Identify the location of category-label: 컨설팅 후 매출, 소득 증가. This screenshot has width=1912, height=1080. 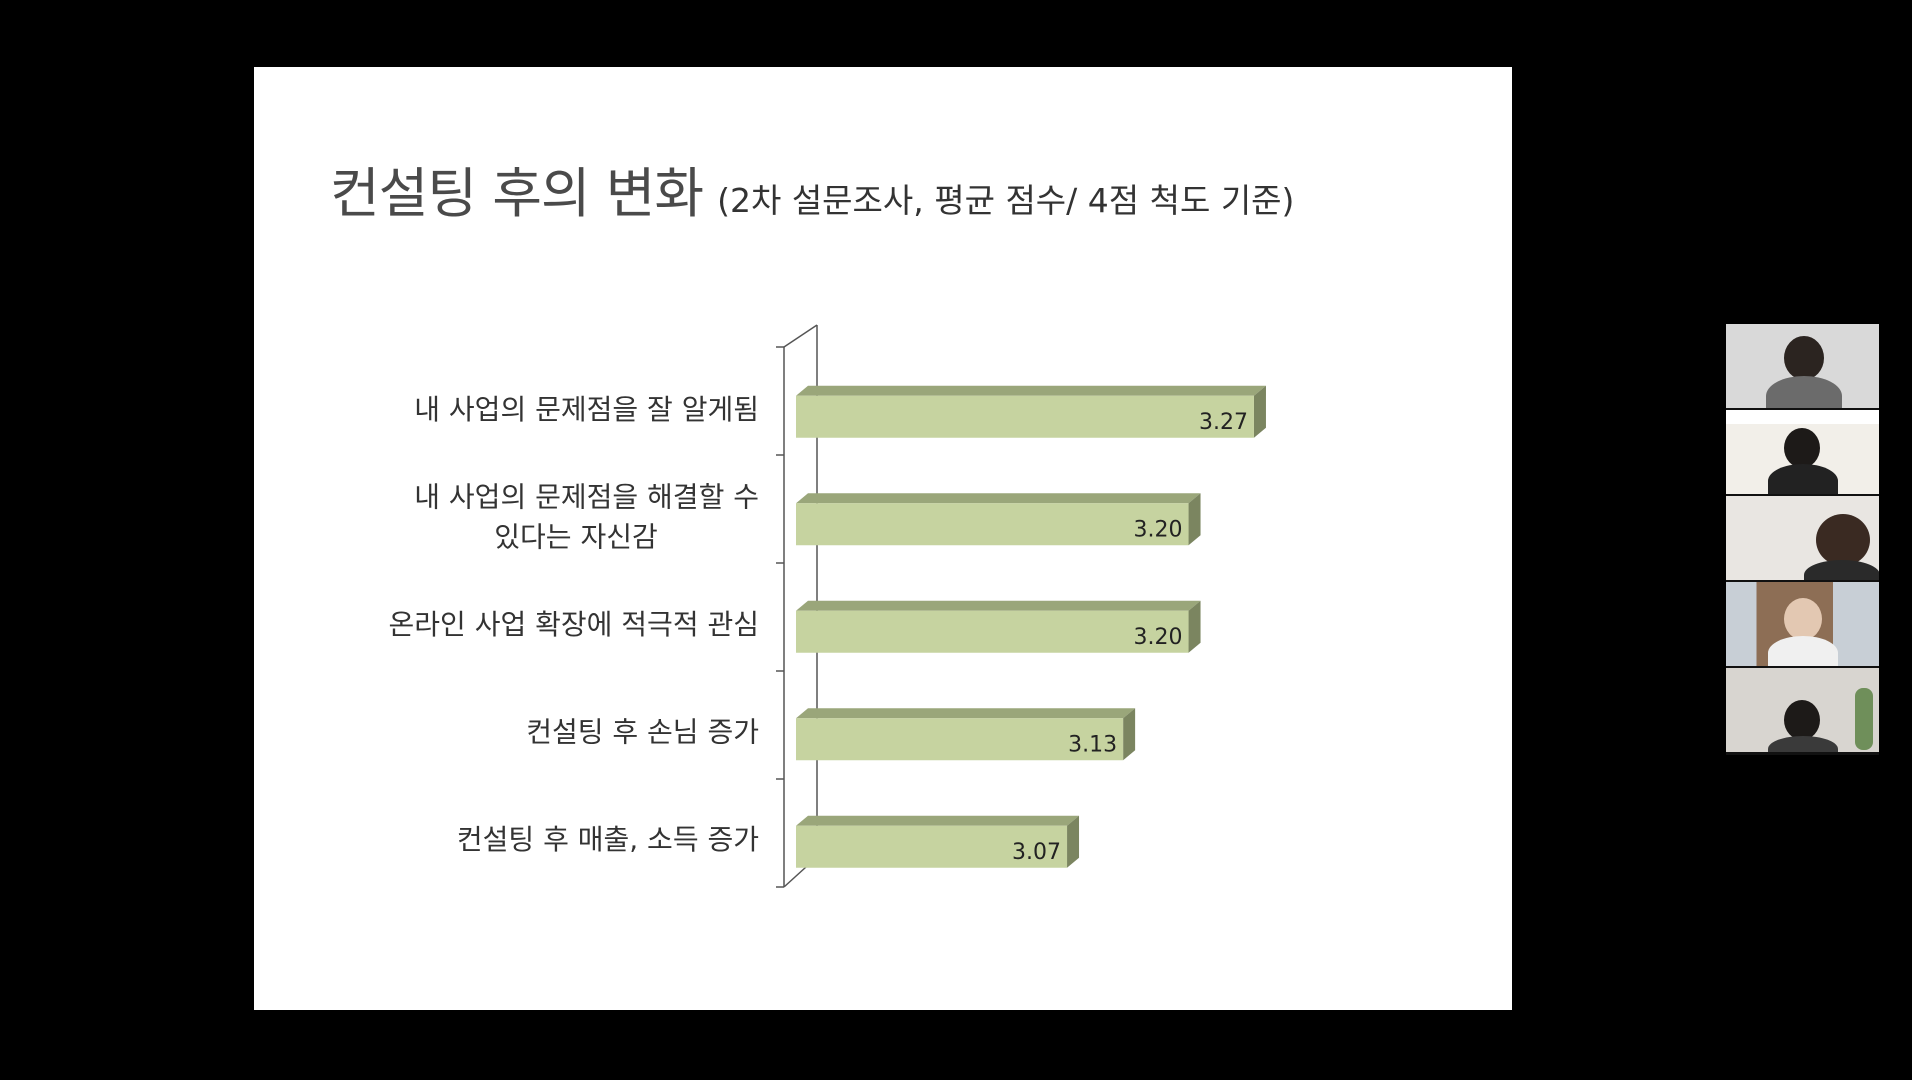
(608, 839).